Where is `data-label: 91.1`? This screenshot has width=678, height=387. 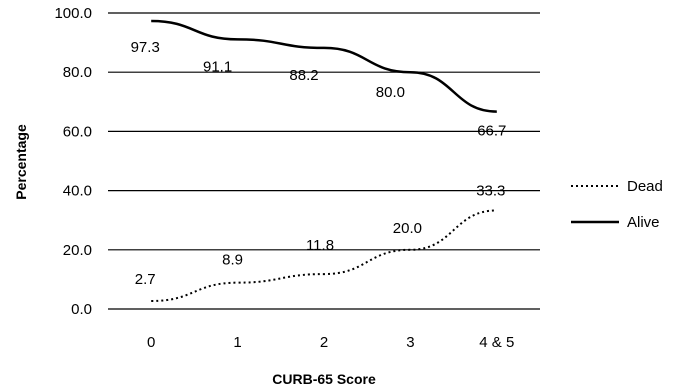 data-label: 91.1 is located at coordinates (217, 66).